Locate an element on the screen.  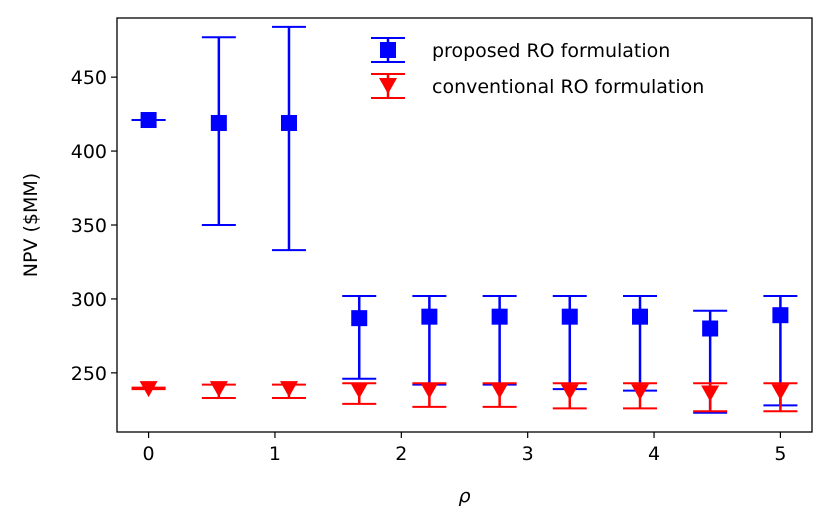
y-tick-label: 450 is located at coordinates (89, 78).